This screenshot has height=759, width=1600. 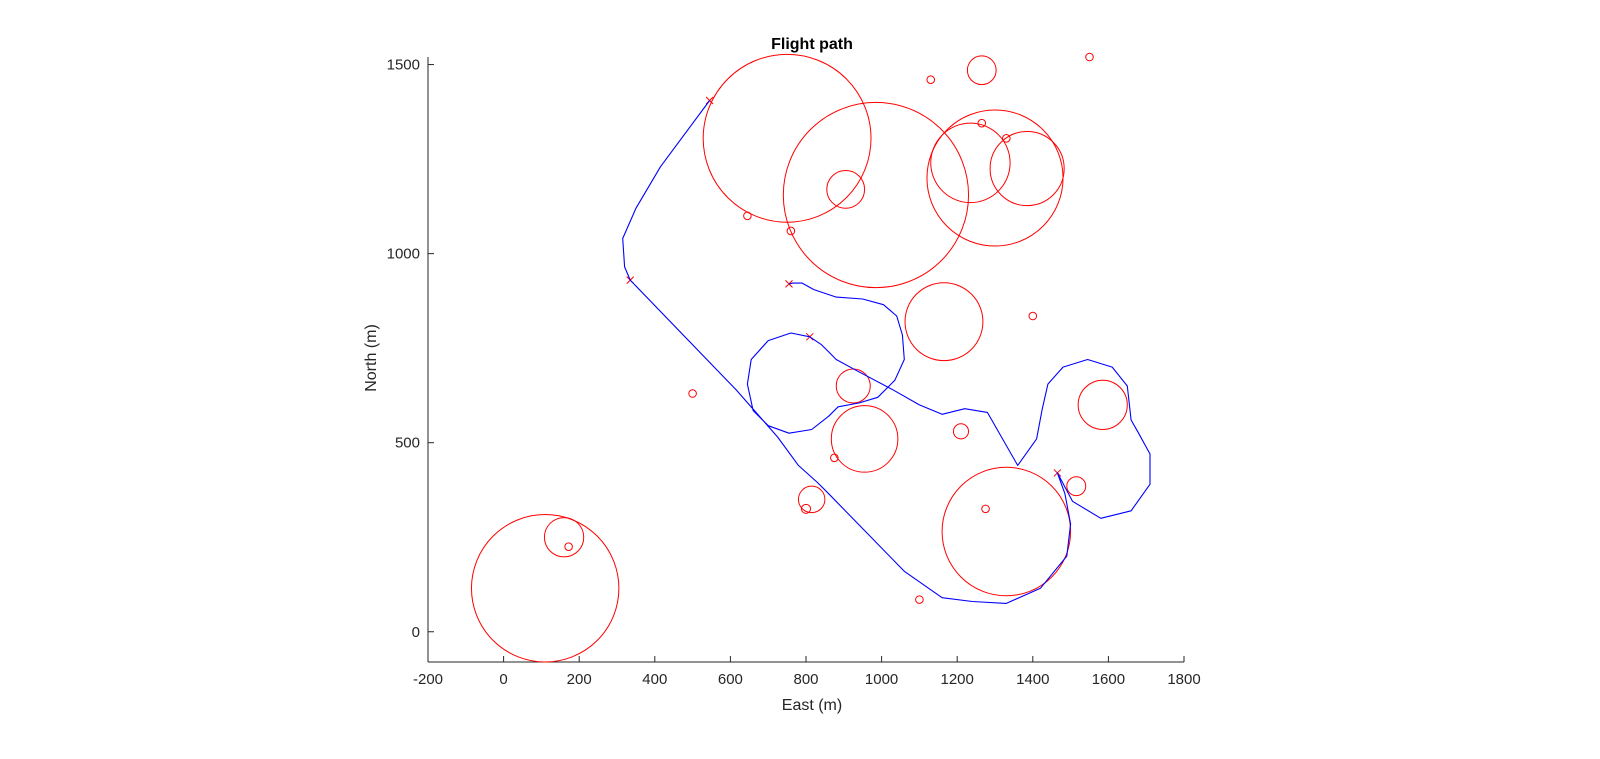 What do you see at coordinates (503, 679) in the screenshot?
I see `x-tick-label: 0` at bounding box center [503, 679].